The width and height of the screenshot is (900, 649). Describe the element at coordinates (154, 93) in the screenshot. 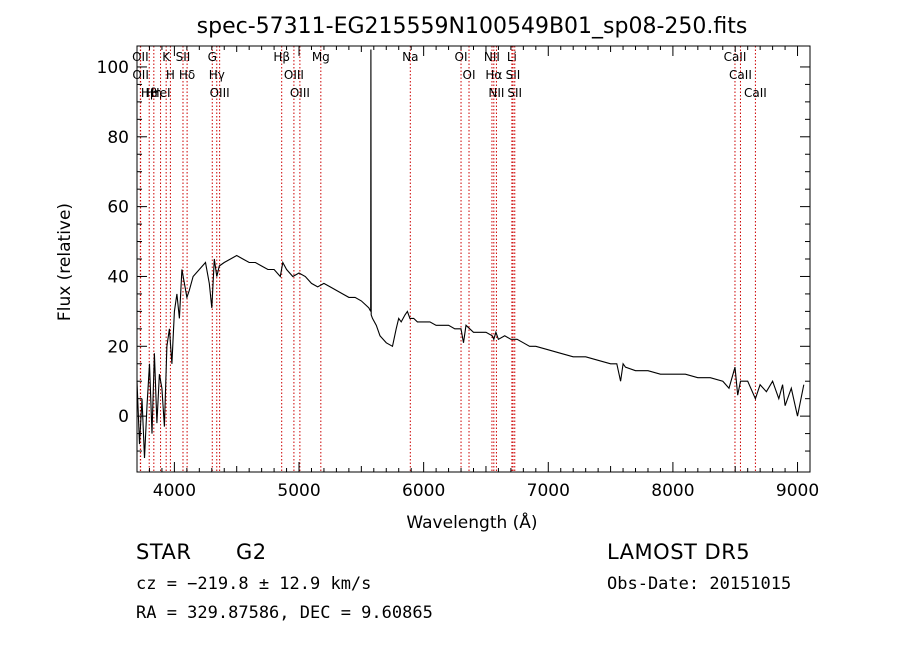

I see `line-label: Hη` at that location.